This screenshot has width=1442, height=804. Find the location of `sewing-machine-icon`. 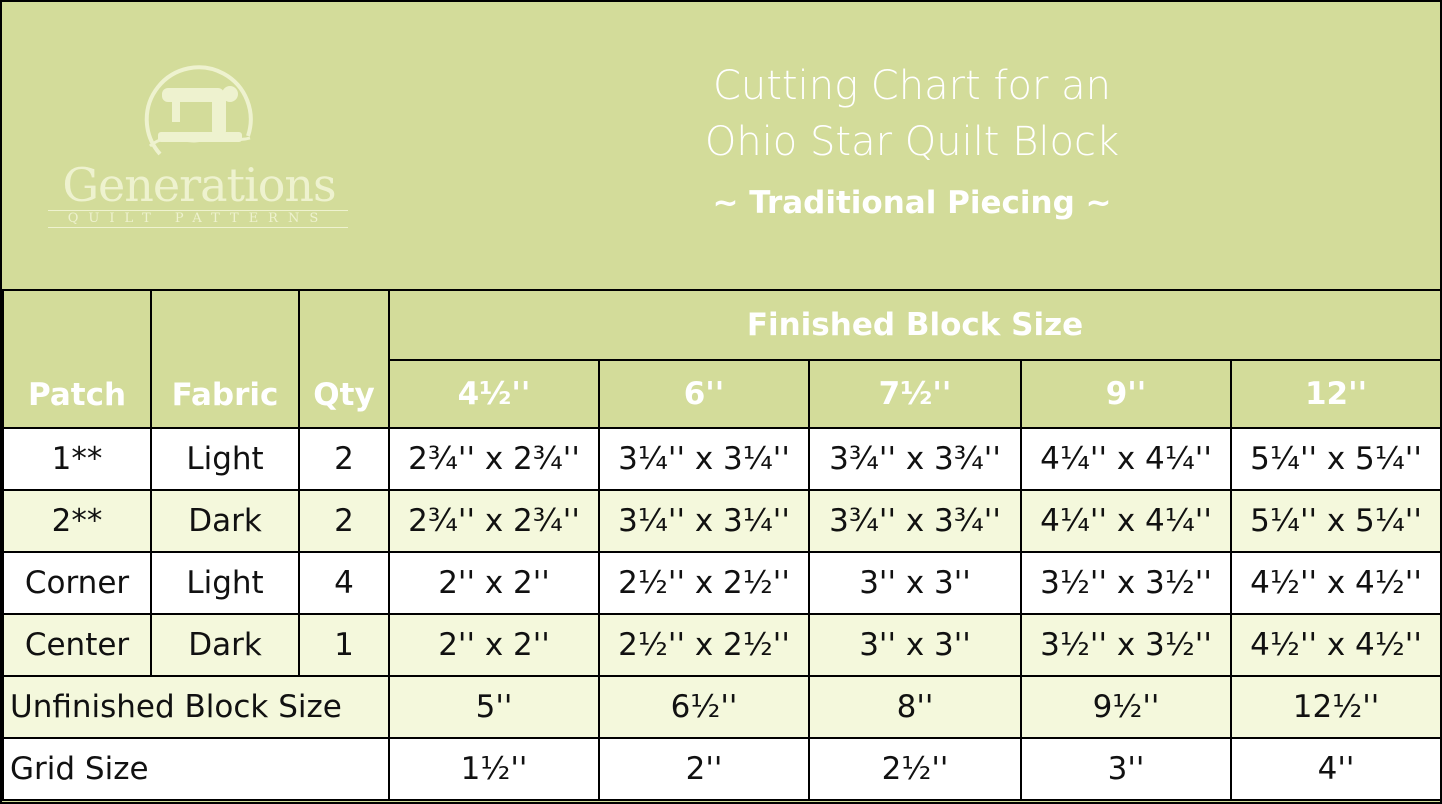

sewing-machine-icon is located at coordinates (198, 110).